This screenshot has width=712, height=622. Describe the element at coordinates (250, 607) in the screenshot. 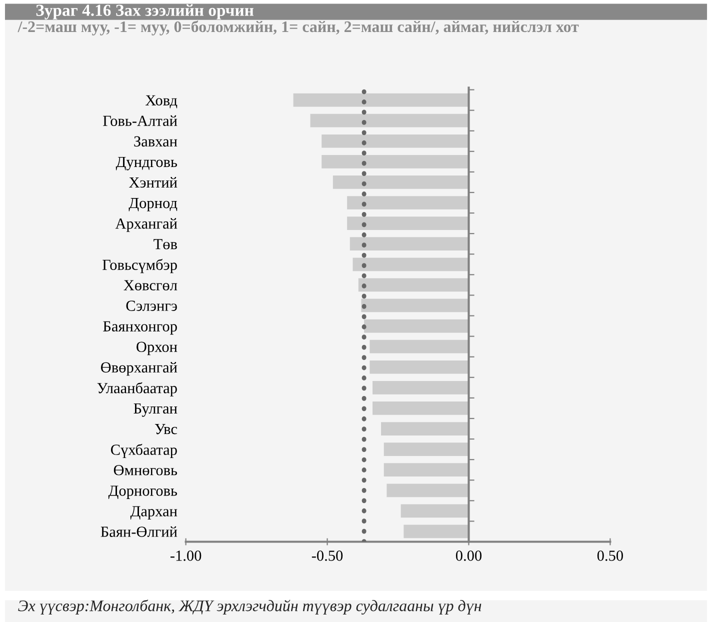

I see `text: Эх үүсвэр:Монголбанк, ЖДҮ эрхлэгчдийн түүвэр судалгааны үр дүн` at that location.